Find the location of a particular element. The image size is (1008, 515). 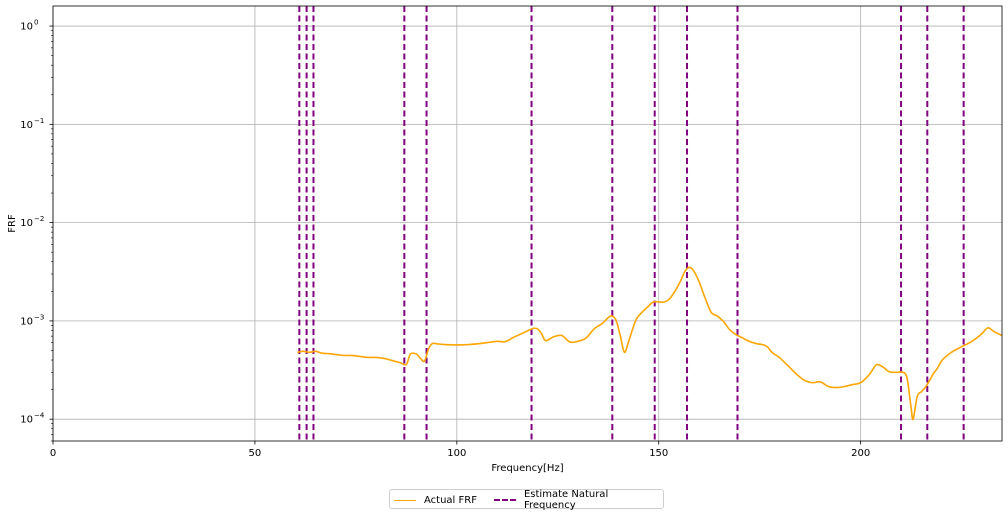

y-axis-label: FRF is located at coordinates (12, 223).